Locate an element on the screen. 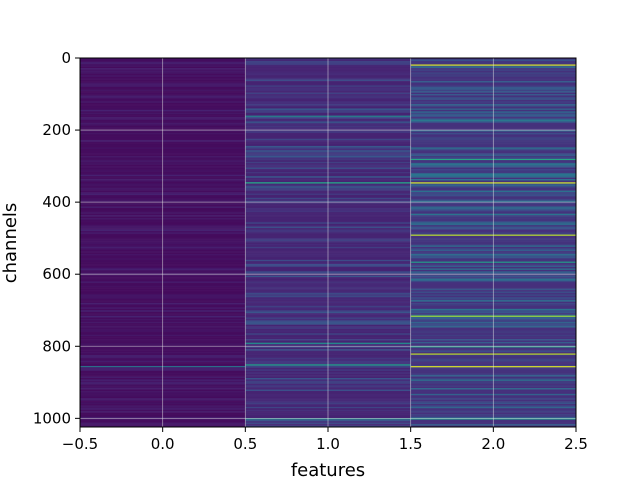  y-tick-label: 0 is located at coordinates (66, 58).